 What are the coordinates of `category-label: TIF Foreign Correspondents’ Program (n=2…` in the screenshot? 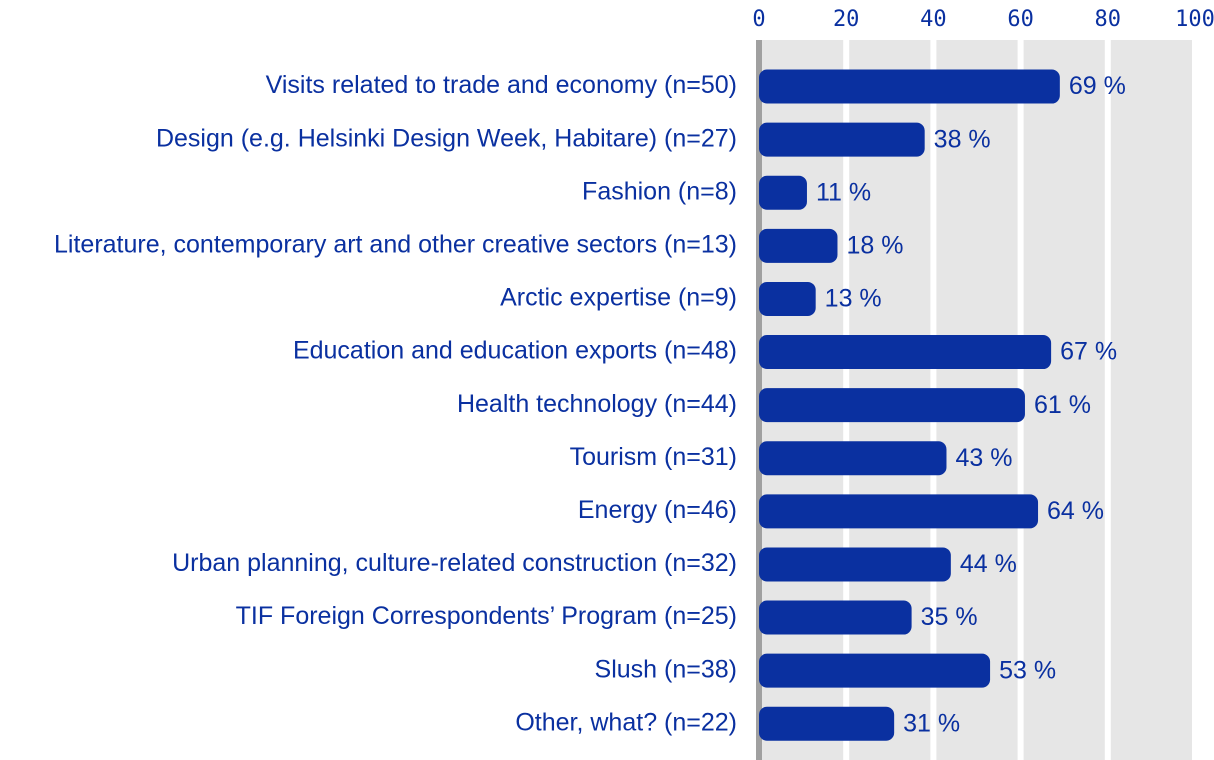 It's located at (486, 616).